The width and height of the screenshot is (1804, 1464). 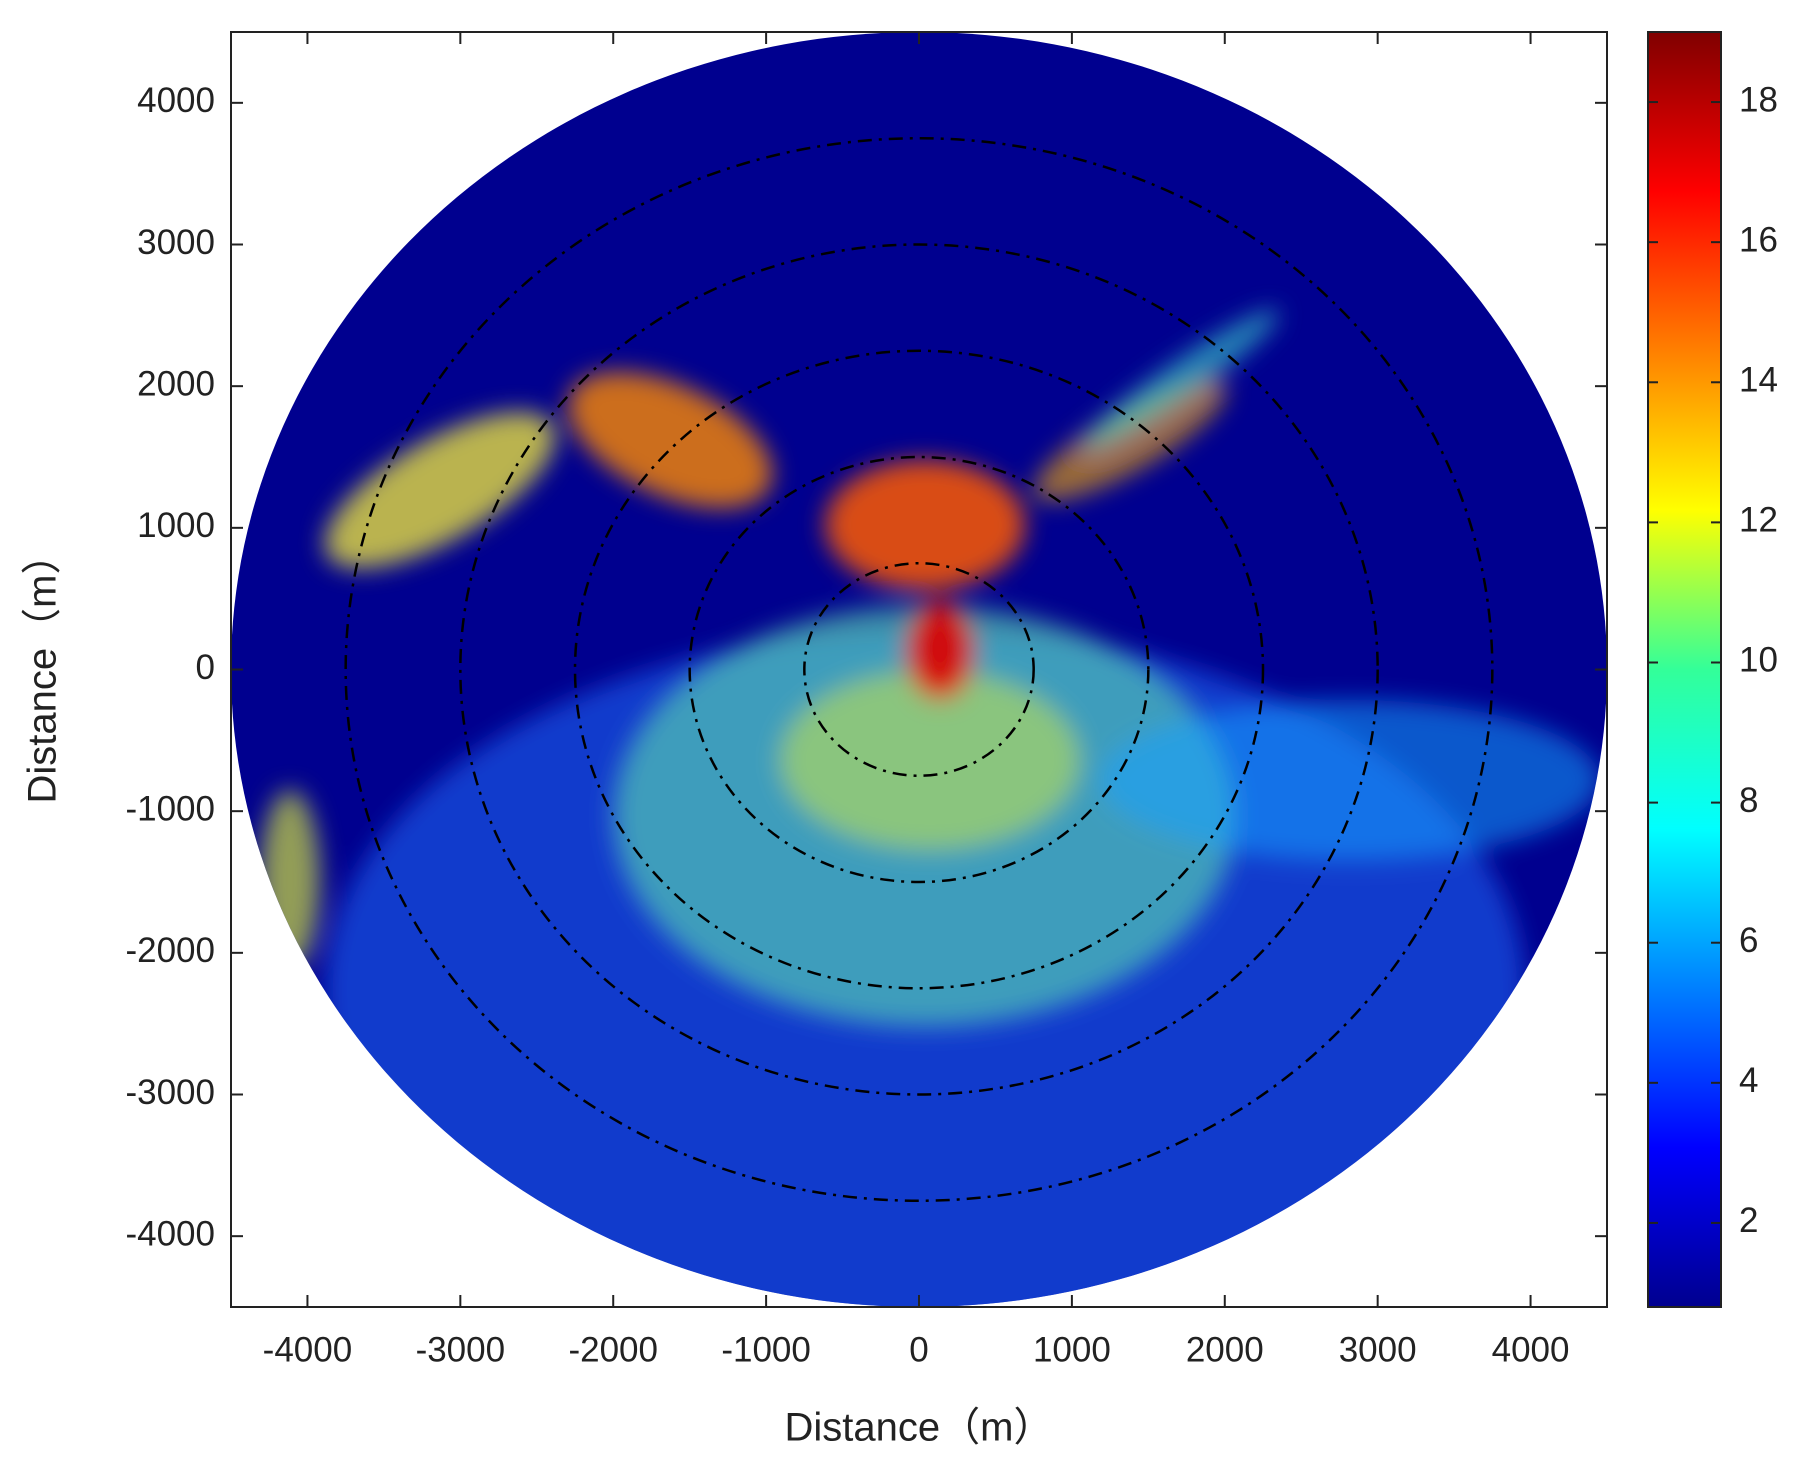 I want to click on x-tick-label: 3000, so click(x=1378, y=1349).